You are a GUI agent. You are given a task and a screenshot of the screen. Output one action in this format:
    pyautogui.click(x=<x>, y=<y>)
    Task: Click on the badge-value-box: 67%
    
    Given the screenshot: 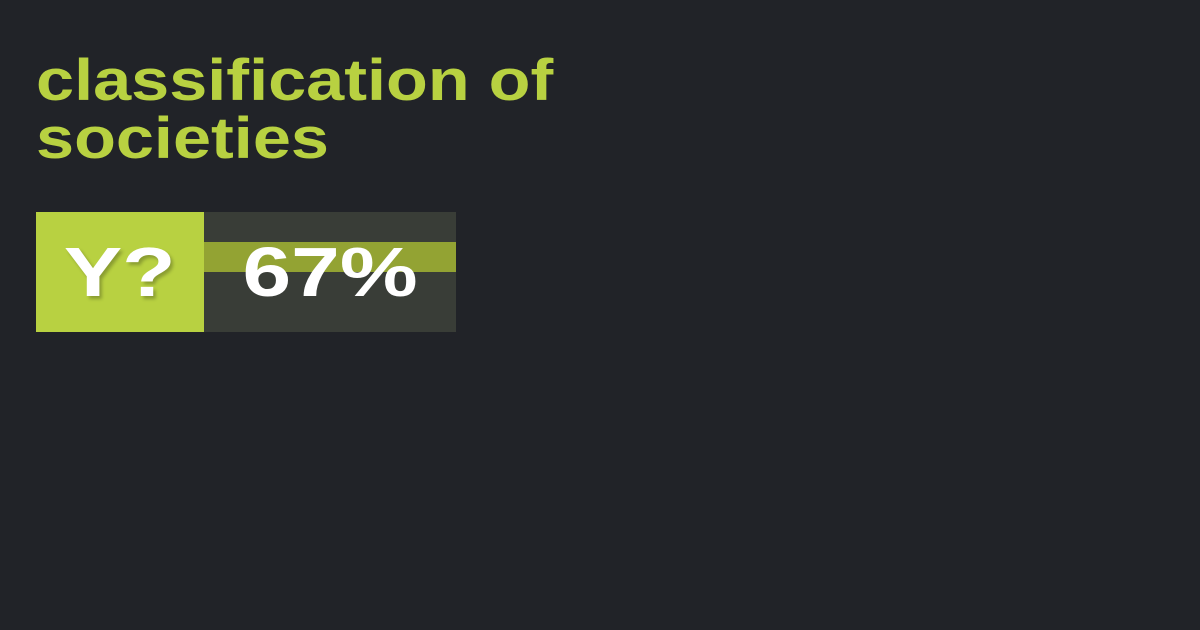 What is the action you would take?
    pyautogui.click(x=330, y=272)
    